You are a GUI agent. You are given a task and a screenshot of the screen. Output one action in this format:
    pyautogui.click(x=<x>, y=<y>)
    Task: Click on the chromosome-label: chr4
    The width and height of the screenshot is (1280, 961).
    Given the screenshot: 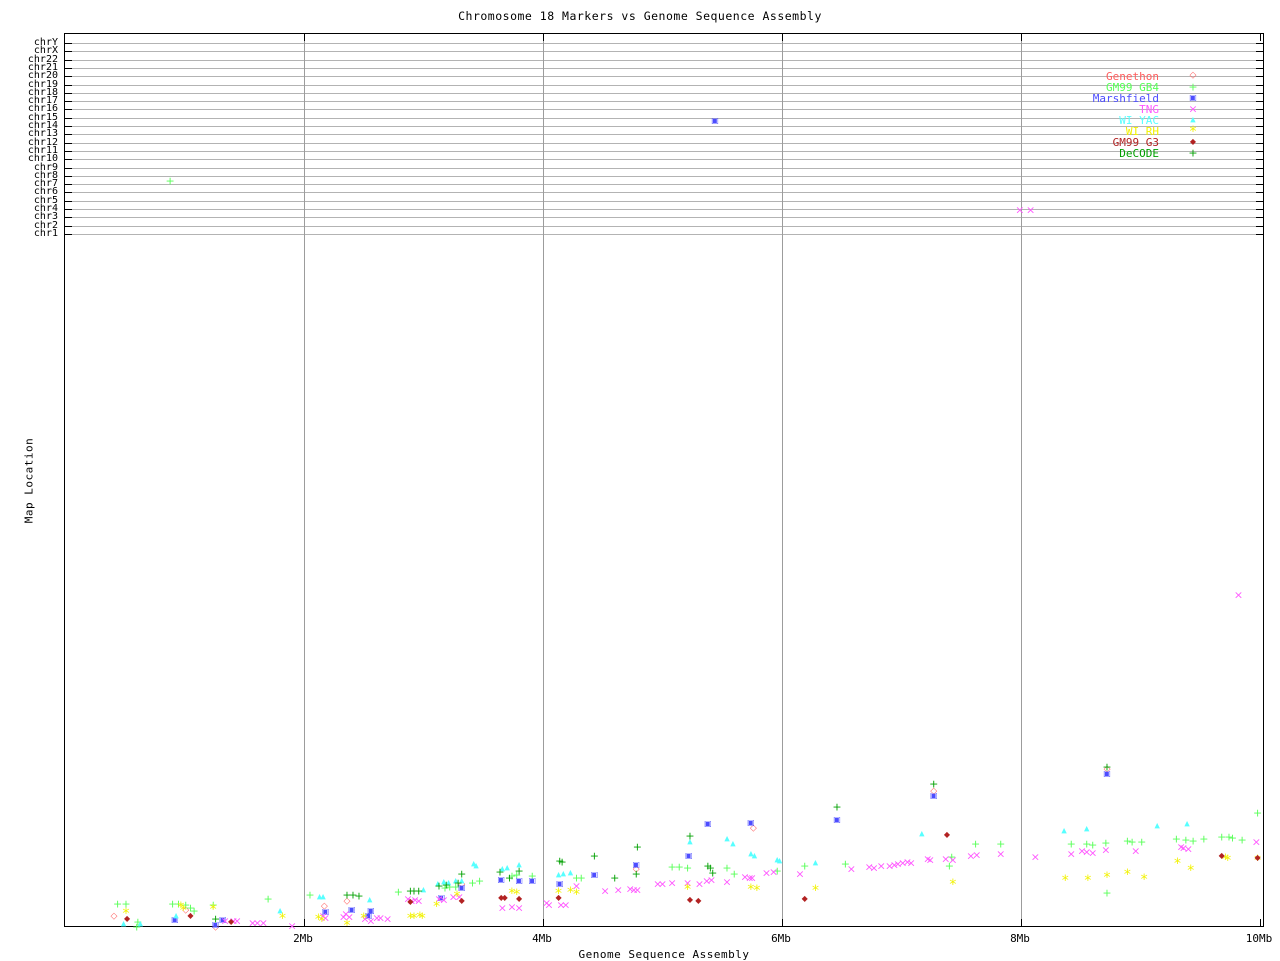 What is the action you would take?
    pyautogui.click(x=45, y=208)
    